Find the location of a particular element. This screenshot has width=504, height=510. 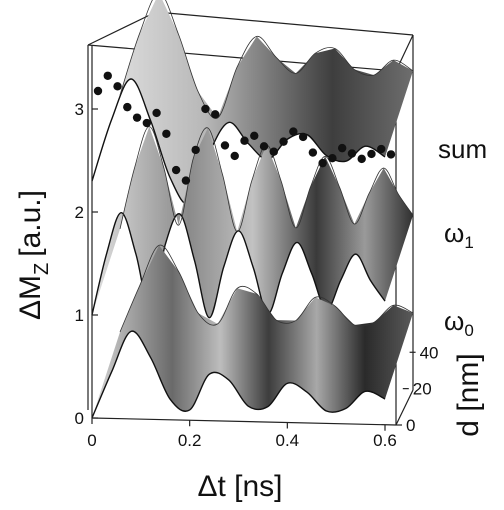

depth-axis: 0 20 40 d [nm] is located at coordinates (440, 390).